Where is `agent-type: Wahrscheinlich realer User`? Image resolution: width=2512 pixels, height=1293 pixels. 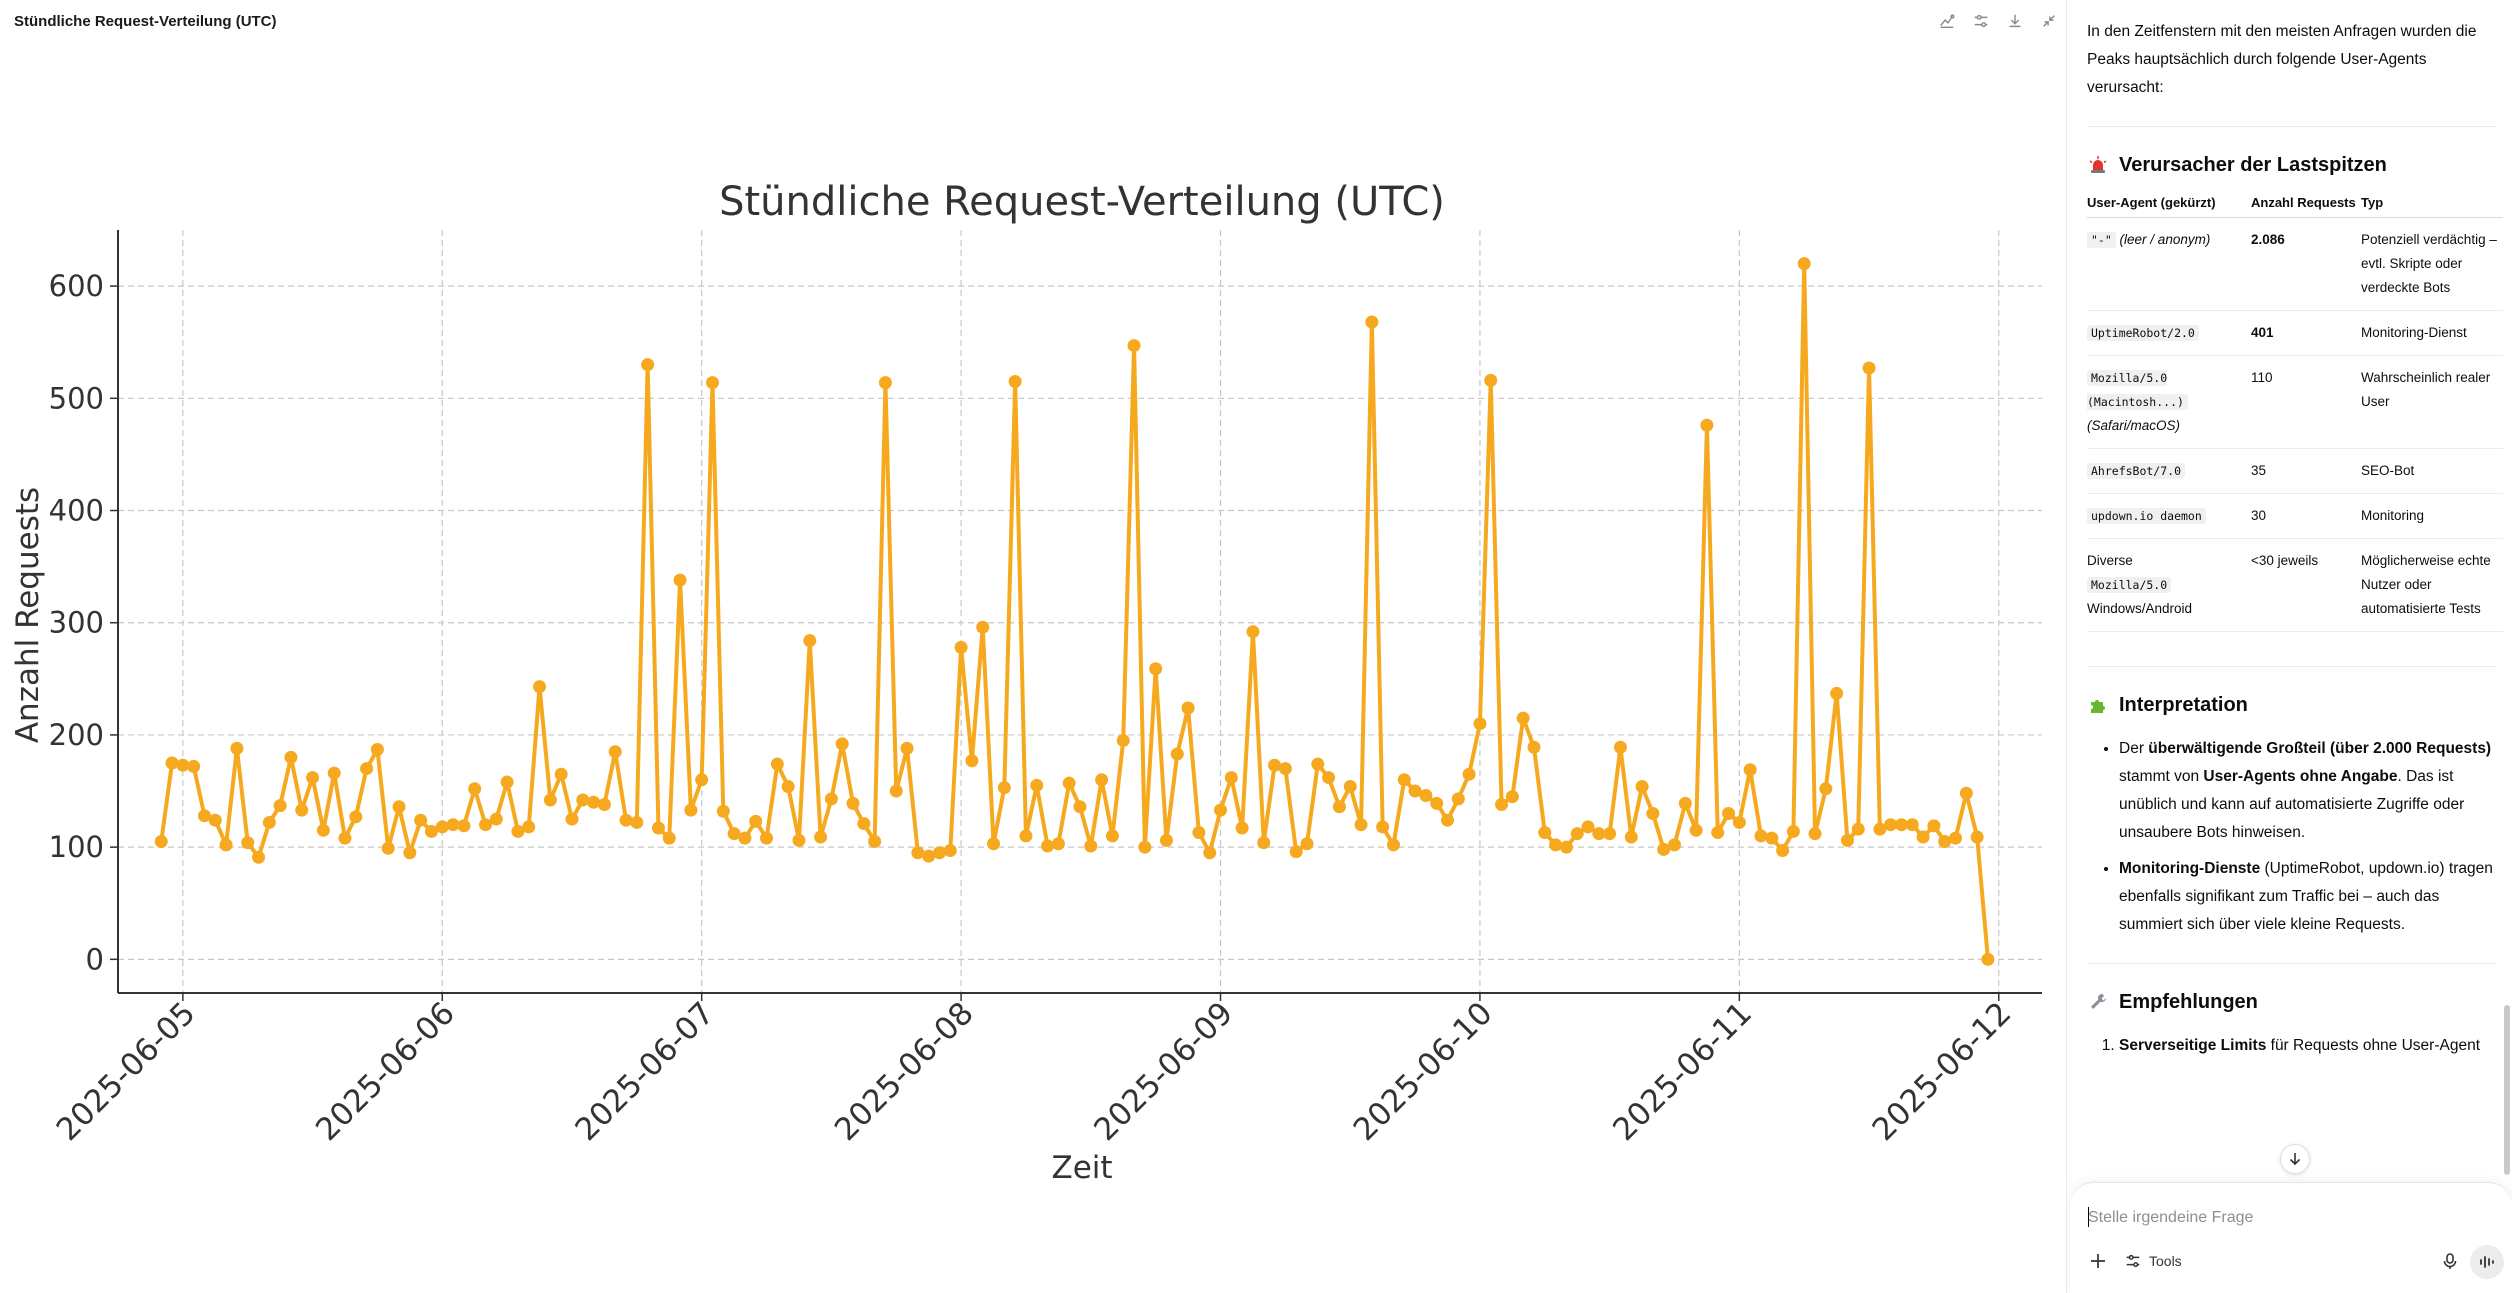 agent-type: Wahrscheinlich realer User is located at coordinates (2432, 402).